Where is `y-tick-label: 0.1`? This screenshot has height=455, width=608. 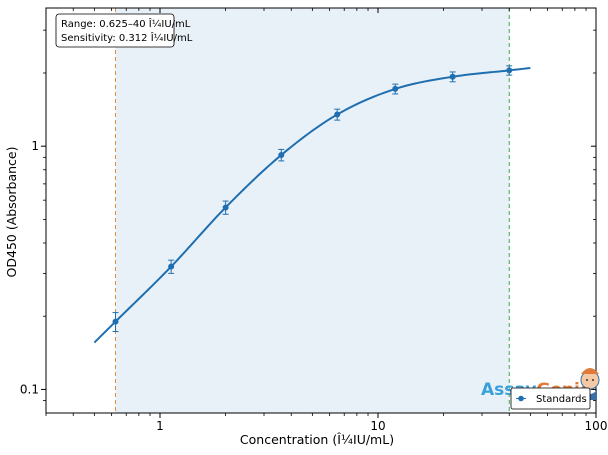 y-tick-label: 0.1 is located at coordinates (29, 389).